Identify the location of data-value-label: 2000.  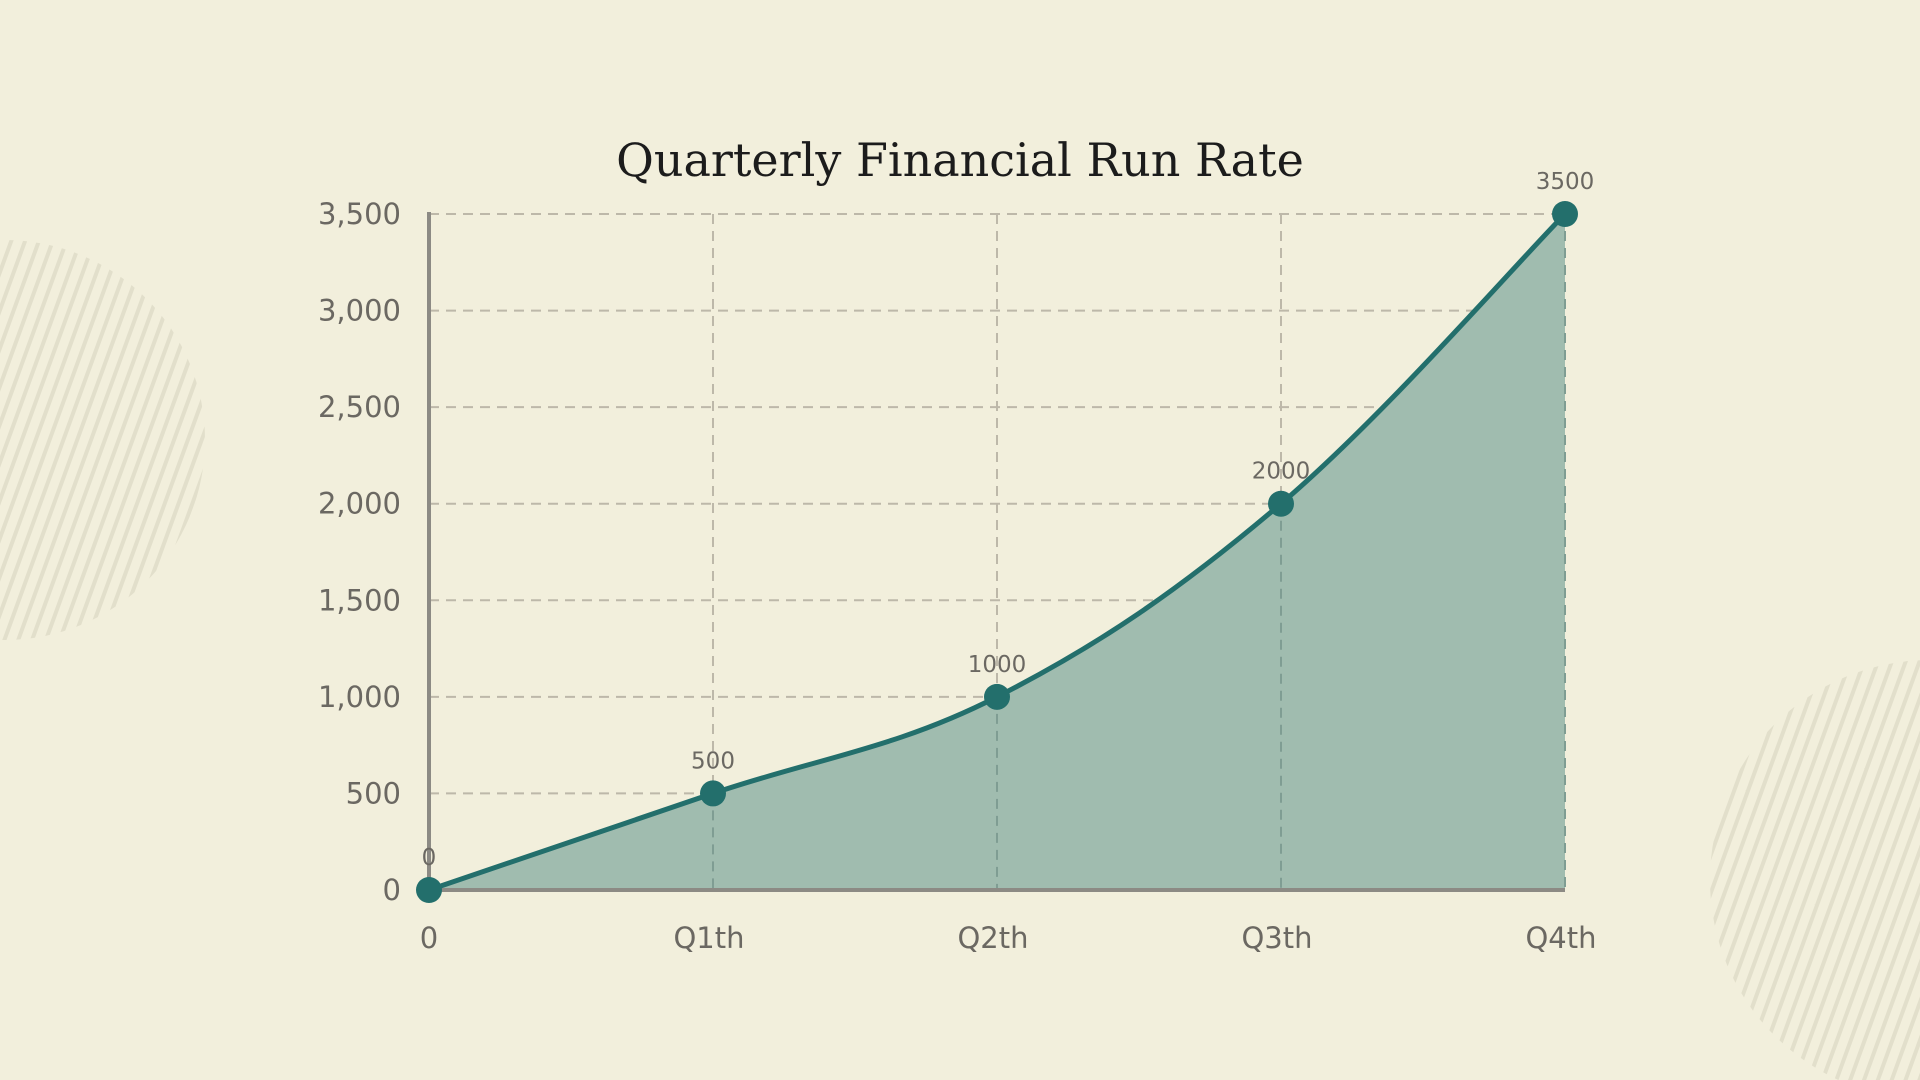
(1281, 472).